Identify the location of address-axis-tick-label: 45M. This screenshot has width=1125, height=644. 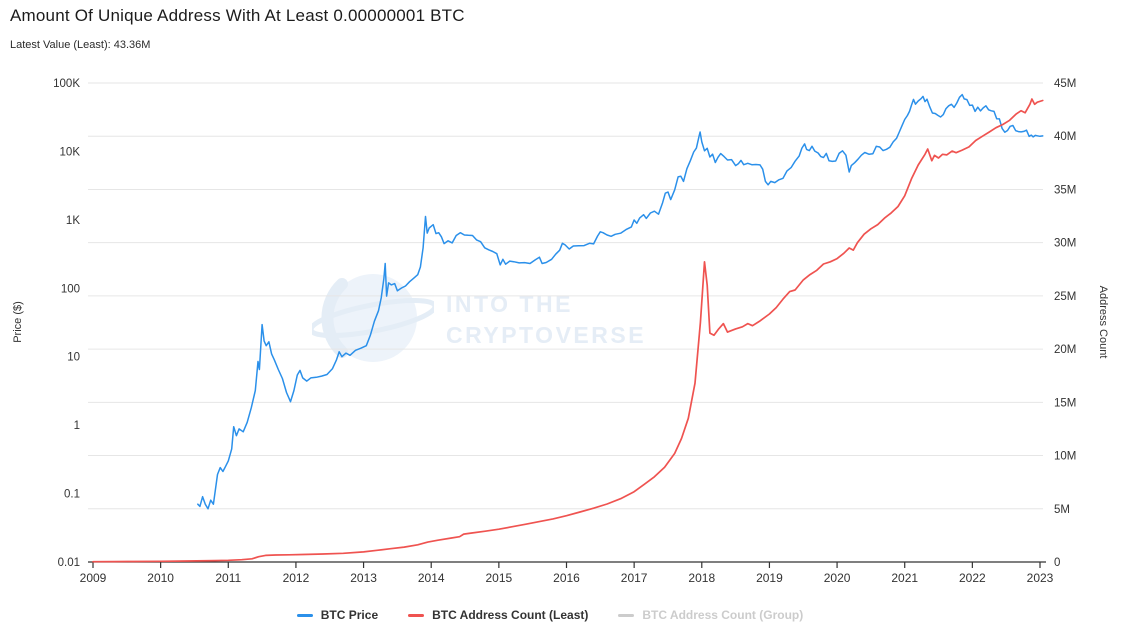
(1065, 84).